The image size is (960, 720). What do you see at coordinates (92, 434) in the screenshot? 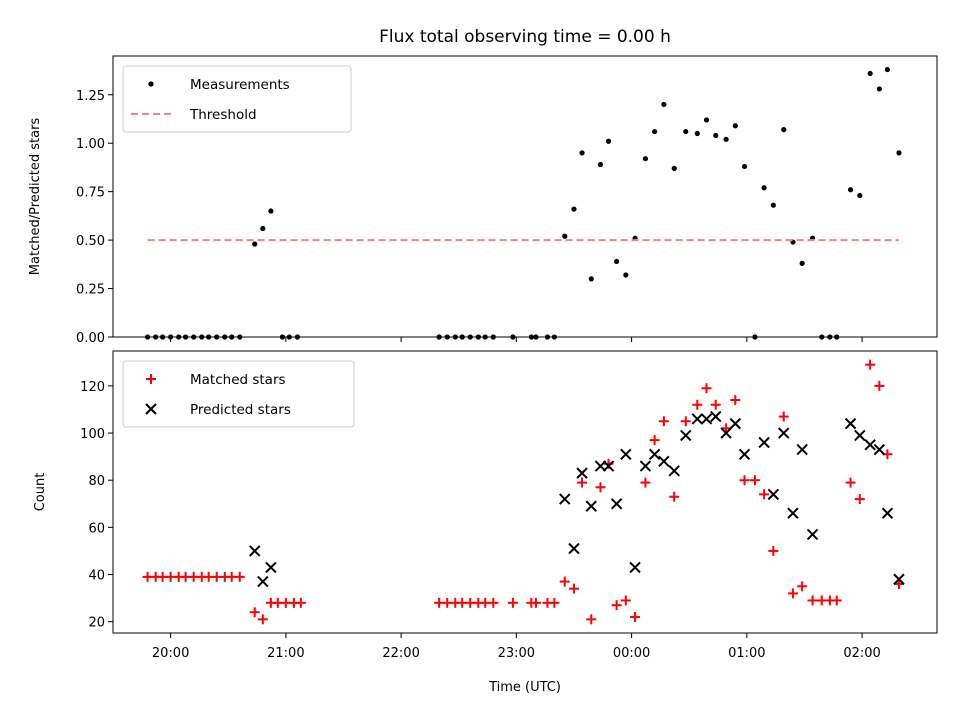
I see `y-tick-label: 100` at bounding box center [92, 434].